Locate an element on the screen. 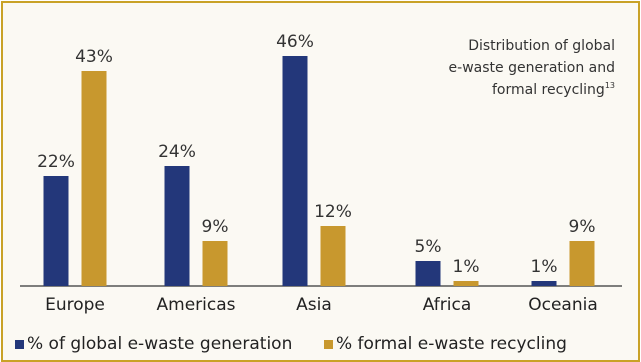  bar-series1-oceania is located at coordinates (544, 283).